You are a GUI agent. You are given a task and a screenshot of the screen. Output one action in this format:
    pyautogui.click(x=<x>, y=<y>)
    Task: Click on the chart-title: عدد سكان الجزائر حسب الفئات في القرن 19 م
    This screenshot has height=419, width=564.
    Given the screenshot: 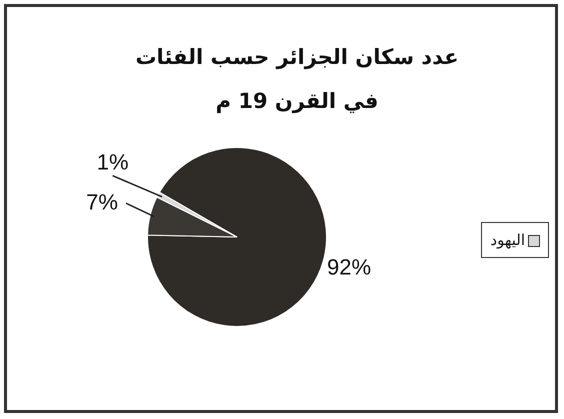 What is the action you would take?
    pyautogui.click(x=297, y=80)
    